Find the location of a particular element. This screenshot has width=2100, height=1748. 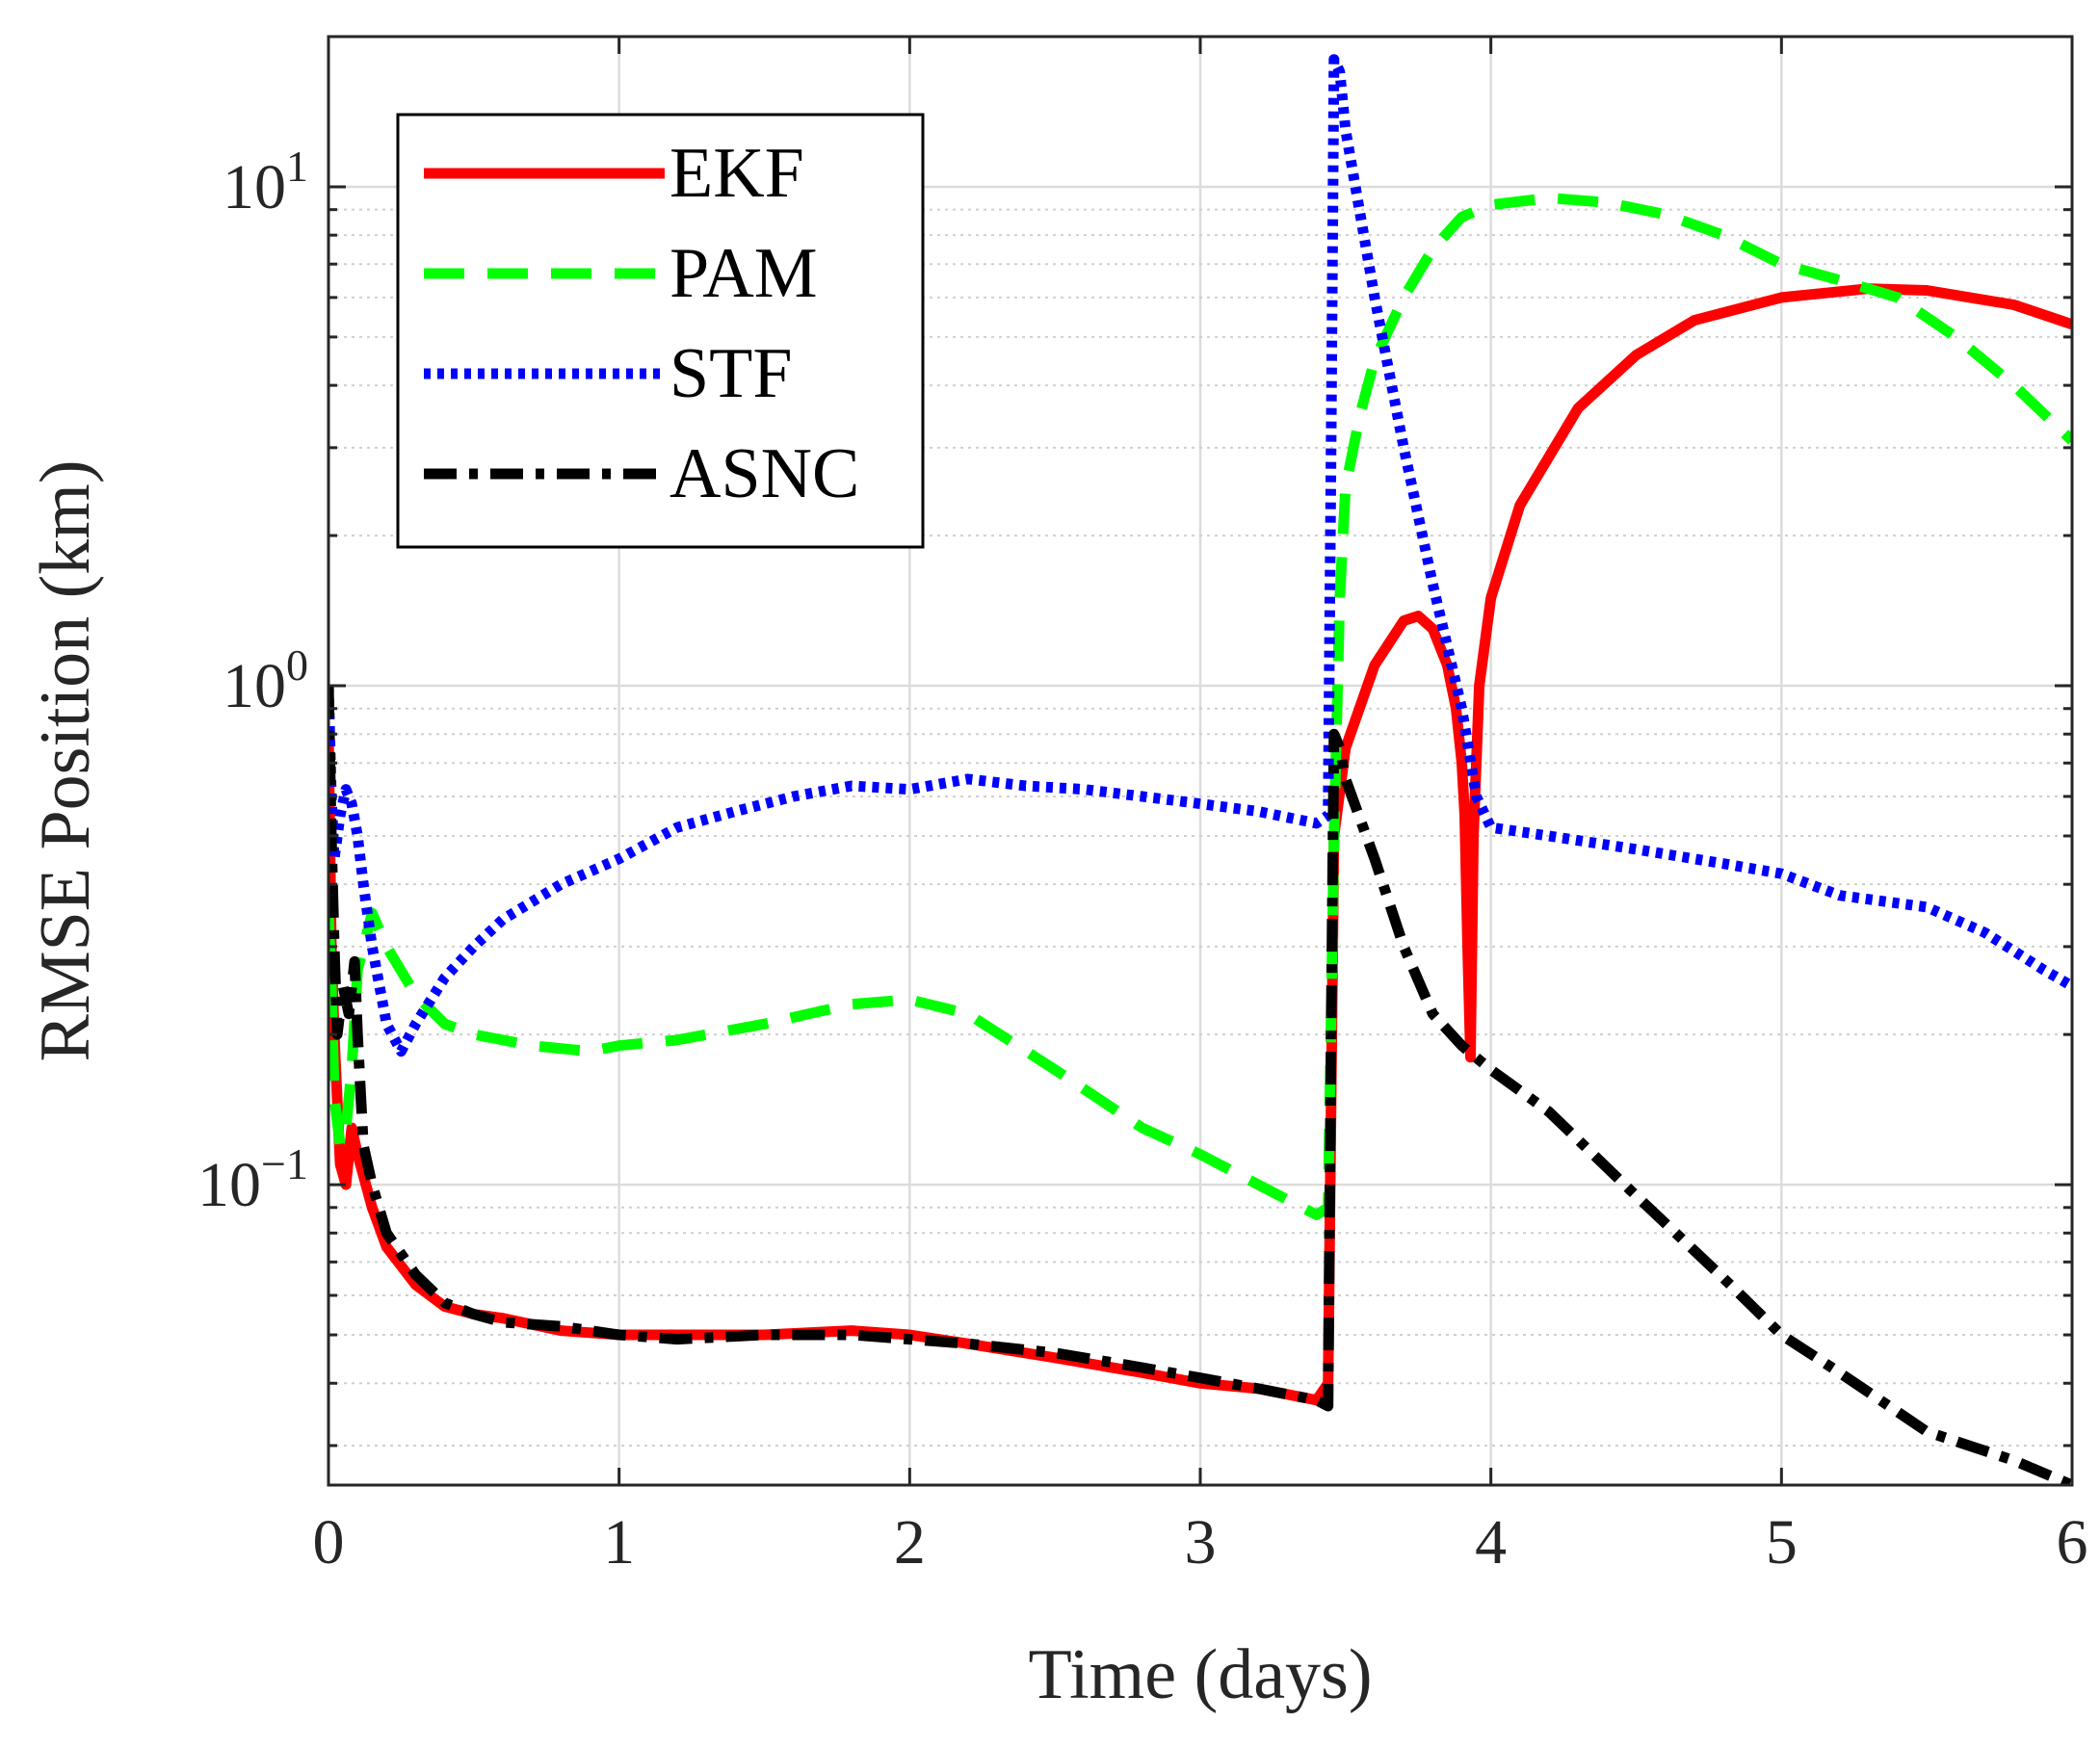

x-tick-label: 0 is located at coordinates (329, 1542).